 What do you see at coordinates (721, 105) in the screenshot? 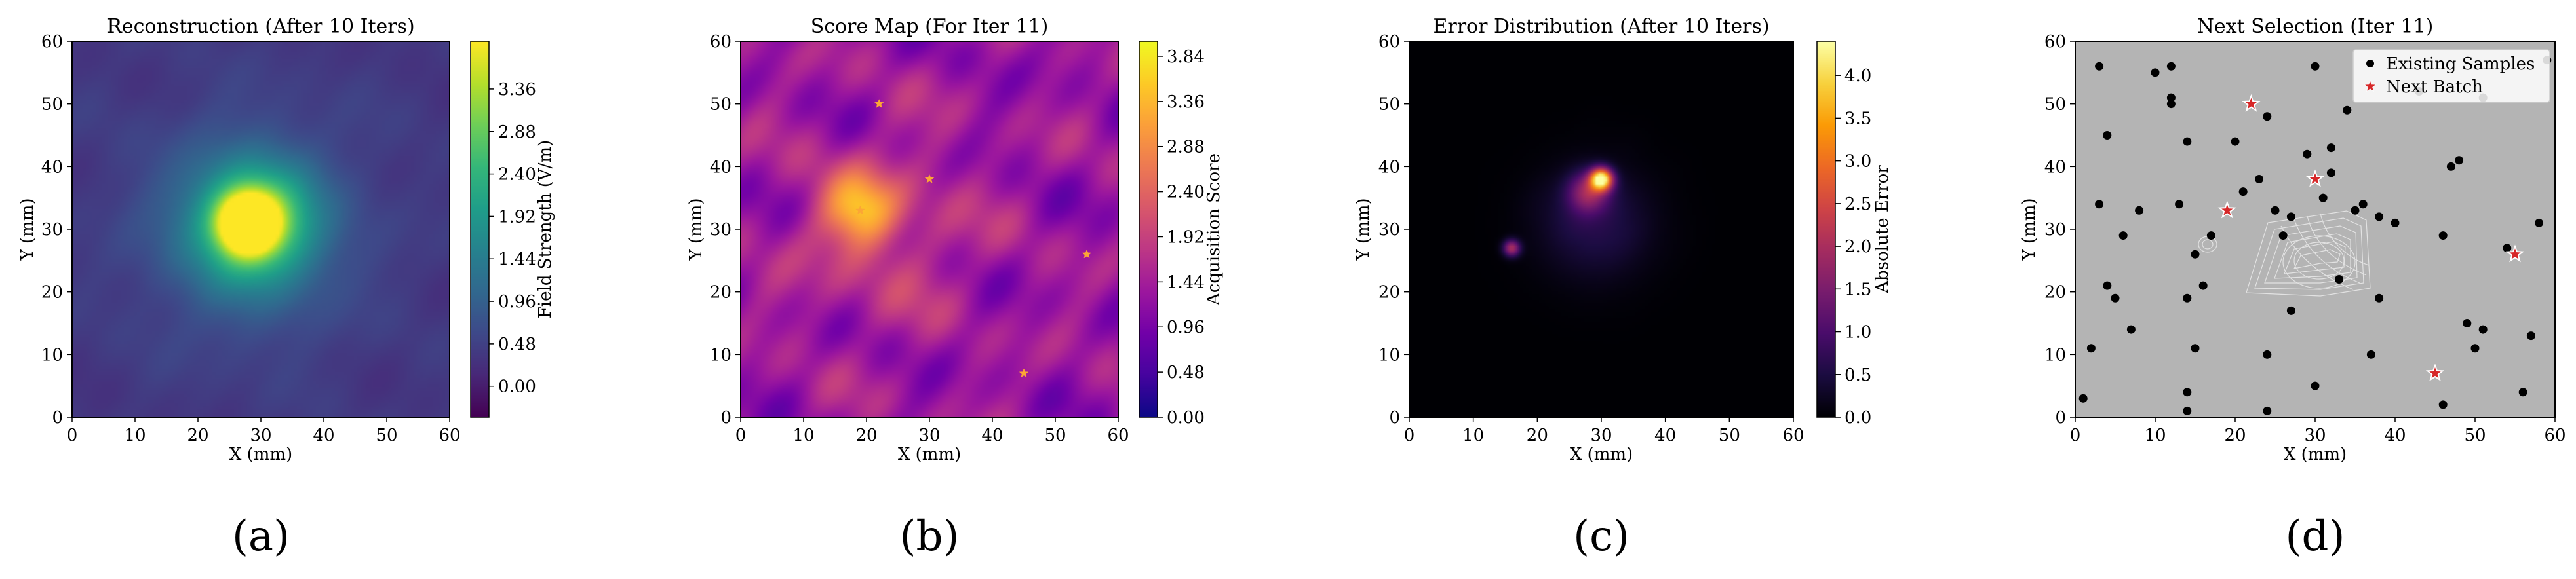
I see `y-tick-label: 50` at bounding box center [721, 105].